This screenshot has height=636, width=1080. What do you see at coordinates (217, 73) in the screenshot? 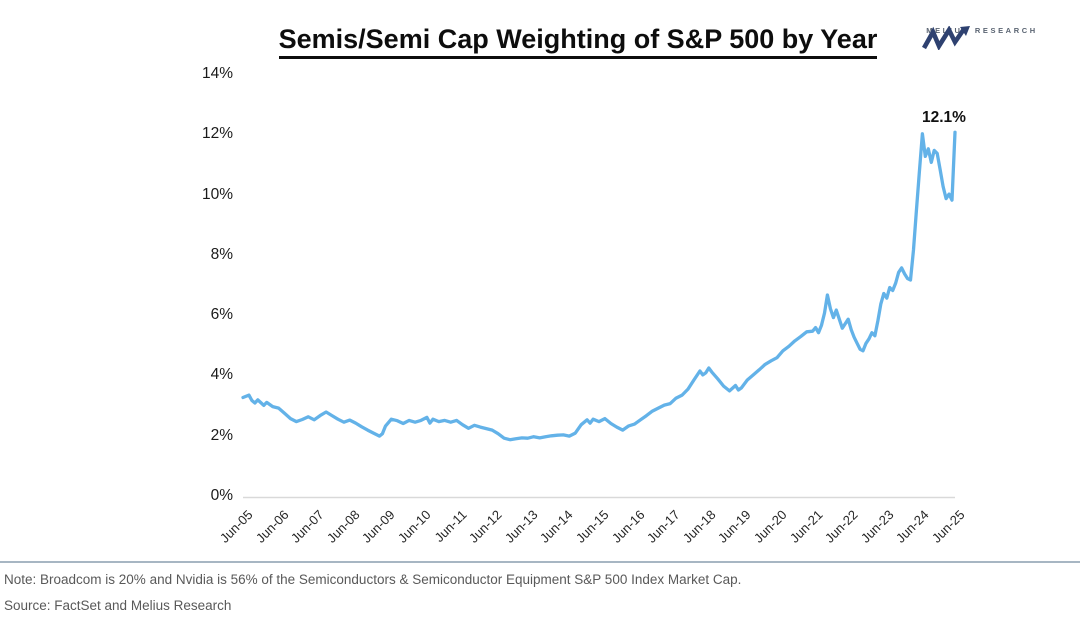
I see `y-tick-label: 14%` at bounding box center [217, 73].